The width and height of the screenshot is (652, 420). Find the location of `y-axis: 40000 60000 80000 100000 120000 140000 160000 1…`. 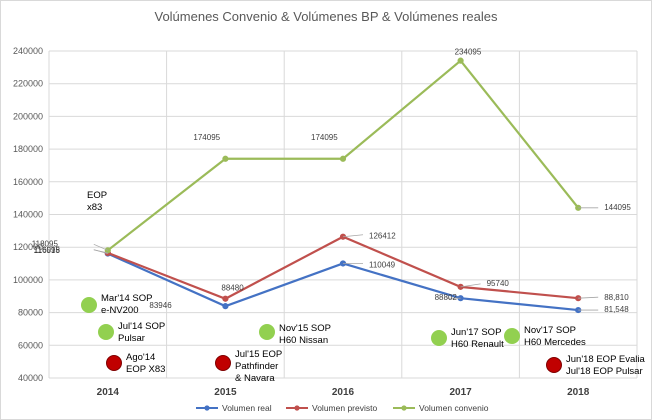

y-axis: 40000 60000 80000 100000 120000 140000 160000 1… is located at coordinates (28, 214).